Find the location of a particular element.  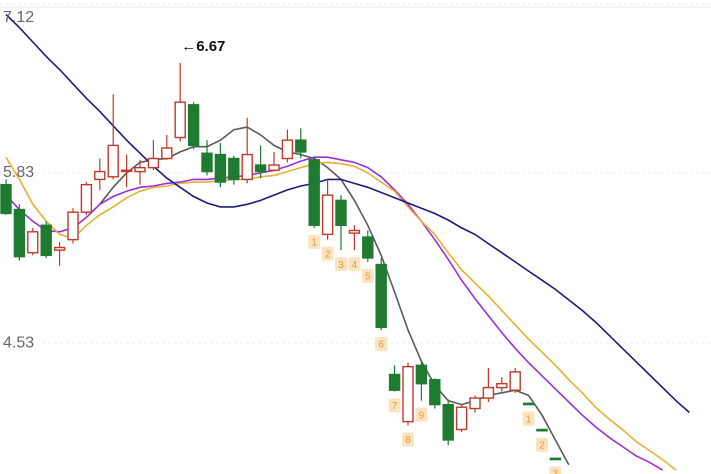

tag-label: 4 is located at coordinates (355, 265).